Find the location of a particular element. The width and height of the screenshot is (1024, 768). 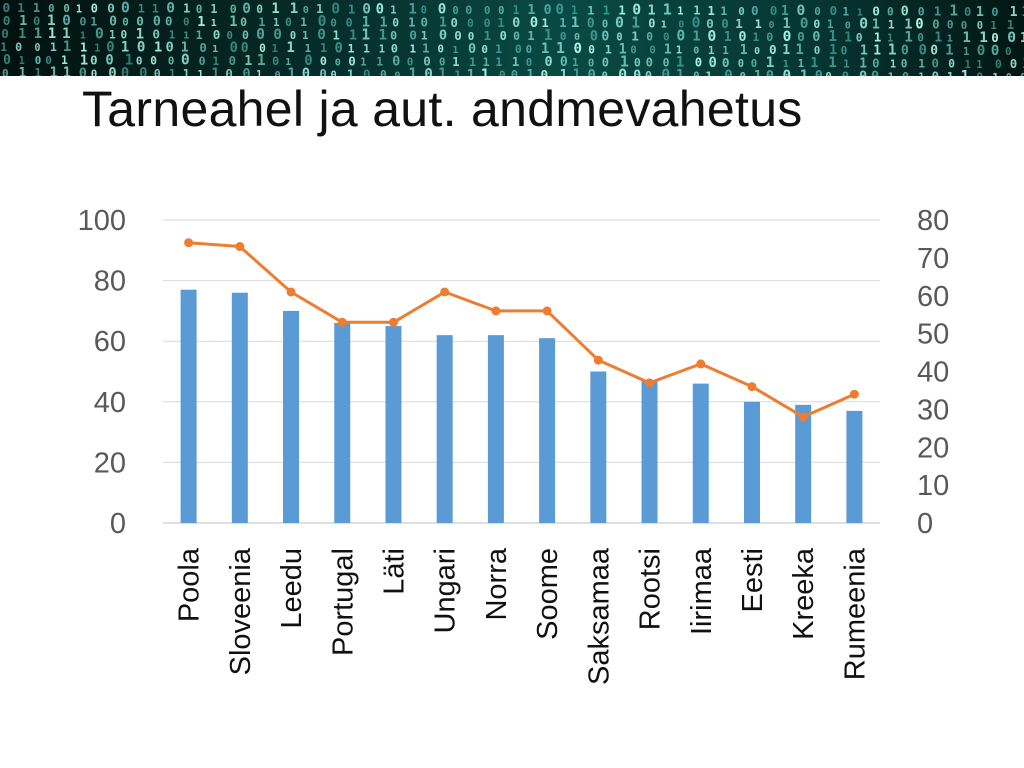

category-label: Eesti is located at coordinates (753, 580).